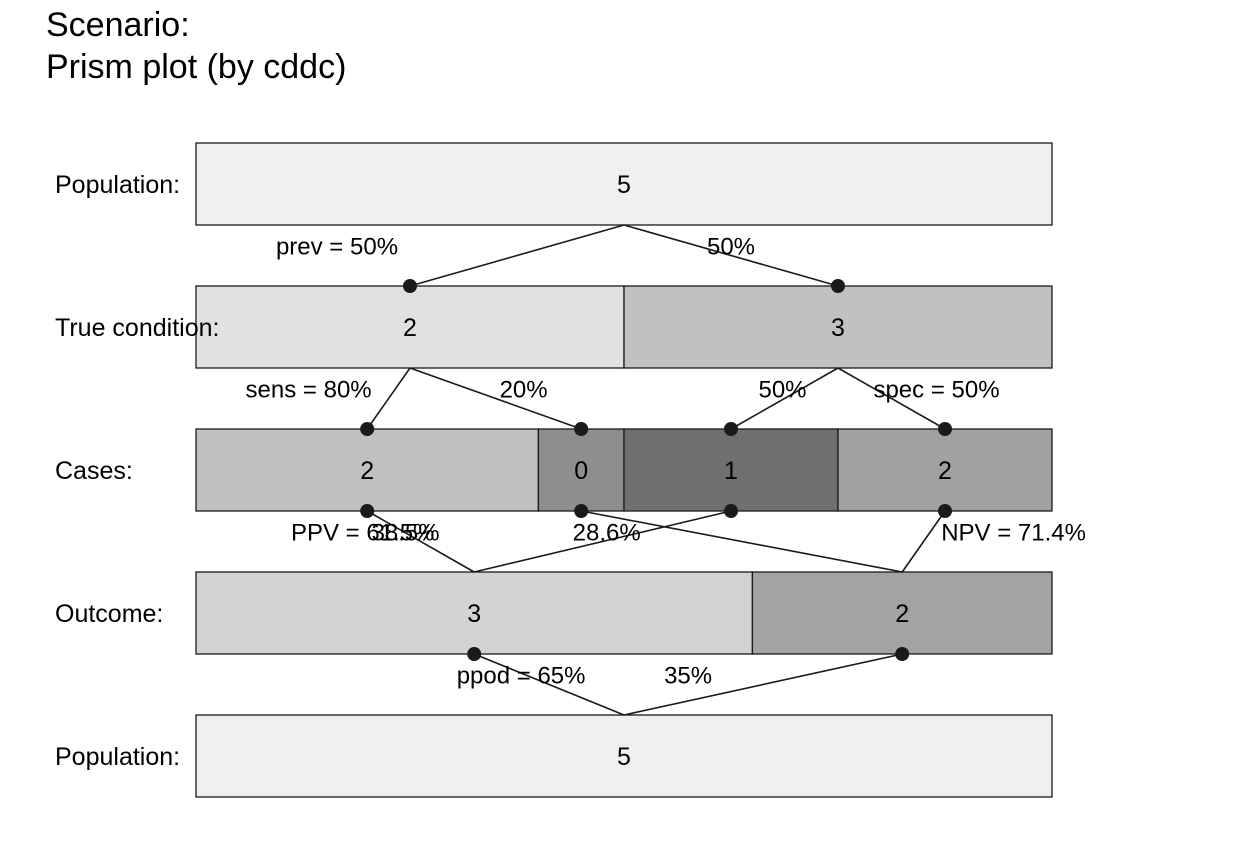 Image resolution: width=1248 pixels, height=864 pixels. What do you see at coordinates (410, 286) in the screenshot?
I see `link-dot-1-0t` at bounding box center [410, 286].